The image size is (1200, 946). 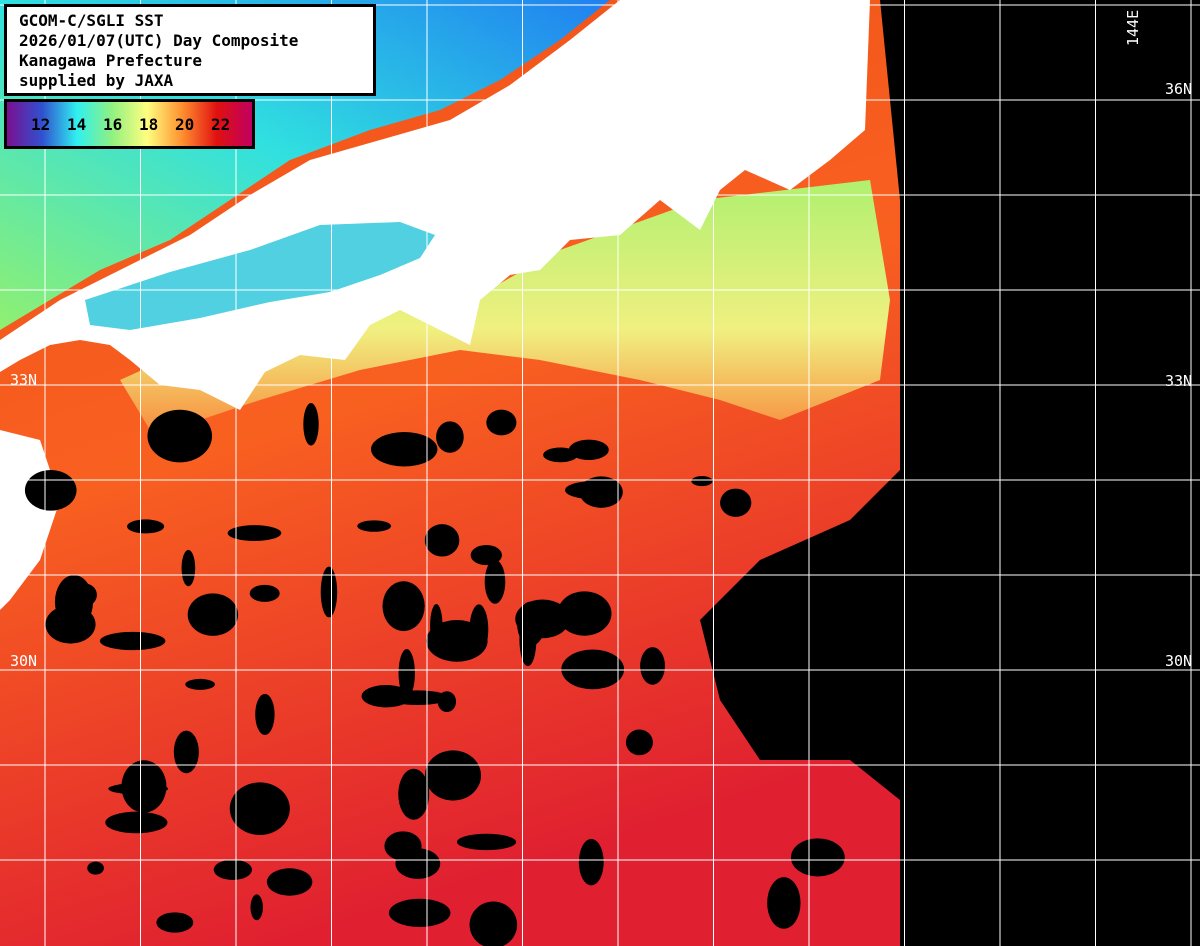 What do you see at coordinates (111, 60) in the screenshot?
I see `title-line-3: Kanagawa Prefecture` at bounding box center [111, 60].